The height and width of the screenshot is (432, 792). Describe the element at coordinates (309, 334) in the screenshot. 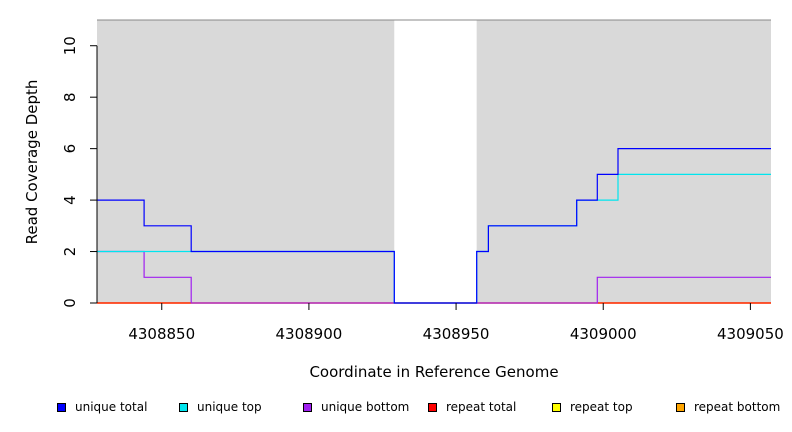

I see `x-tick-label: 4308900` at that location.